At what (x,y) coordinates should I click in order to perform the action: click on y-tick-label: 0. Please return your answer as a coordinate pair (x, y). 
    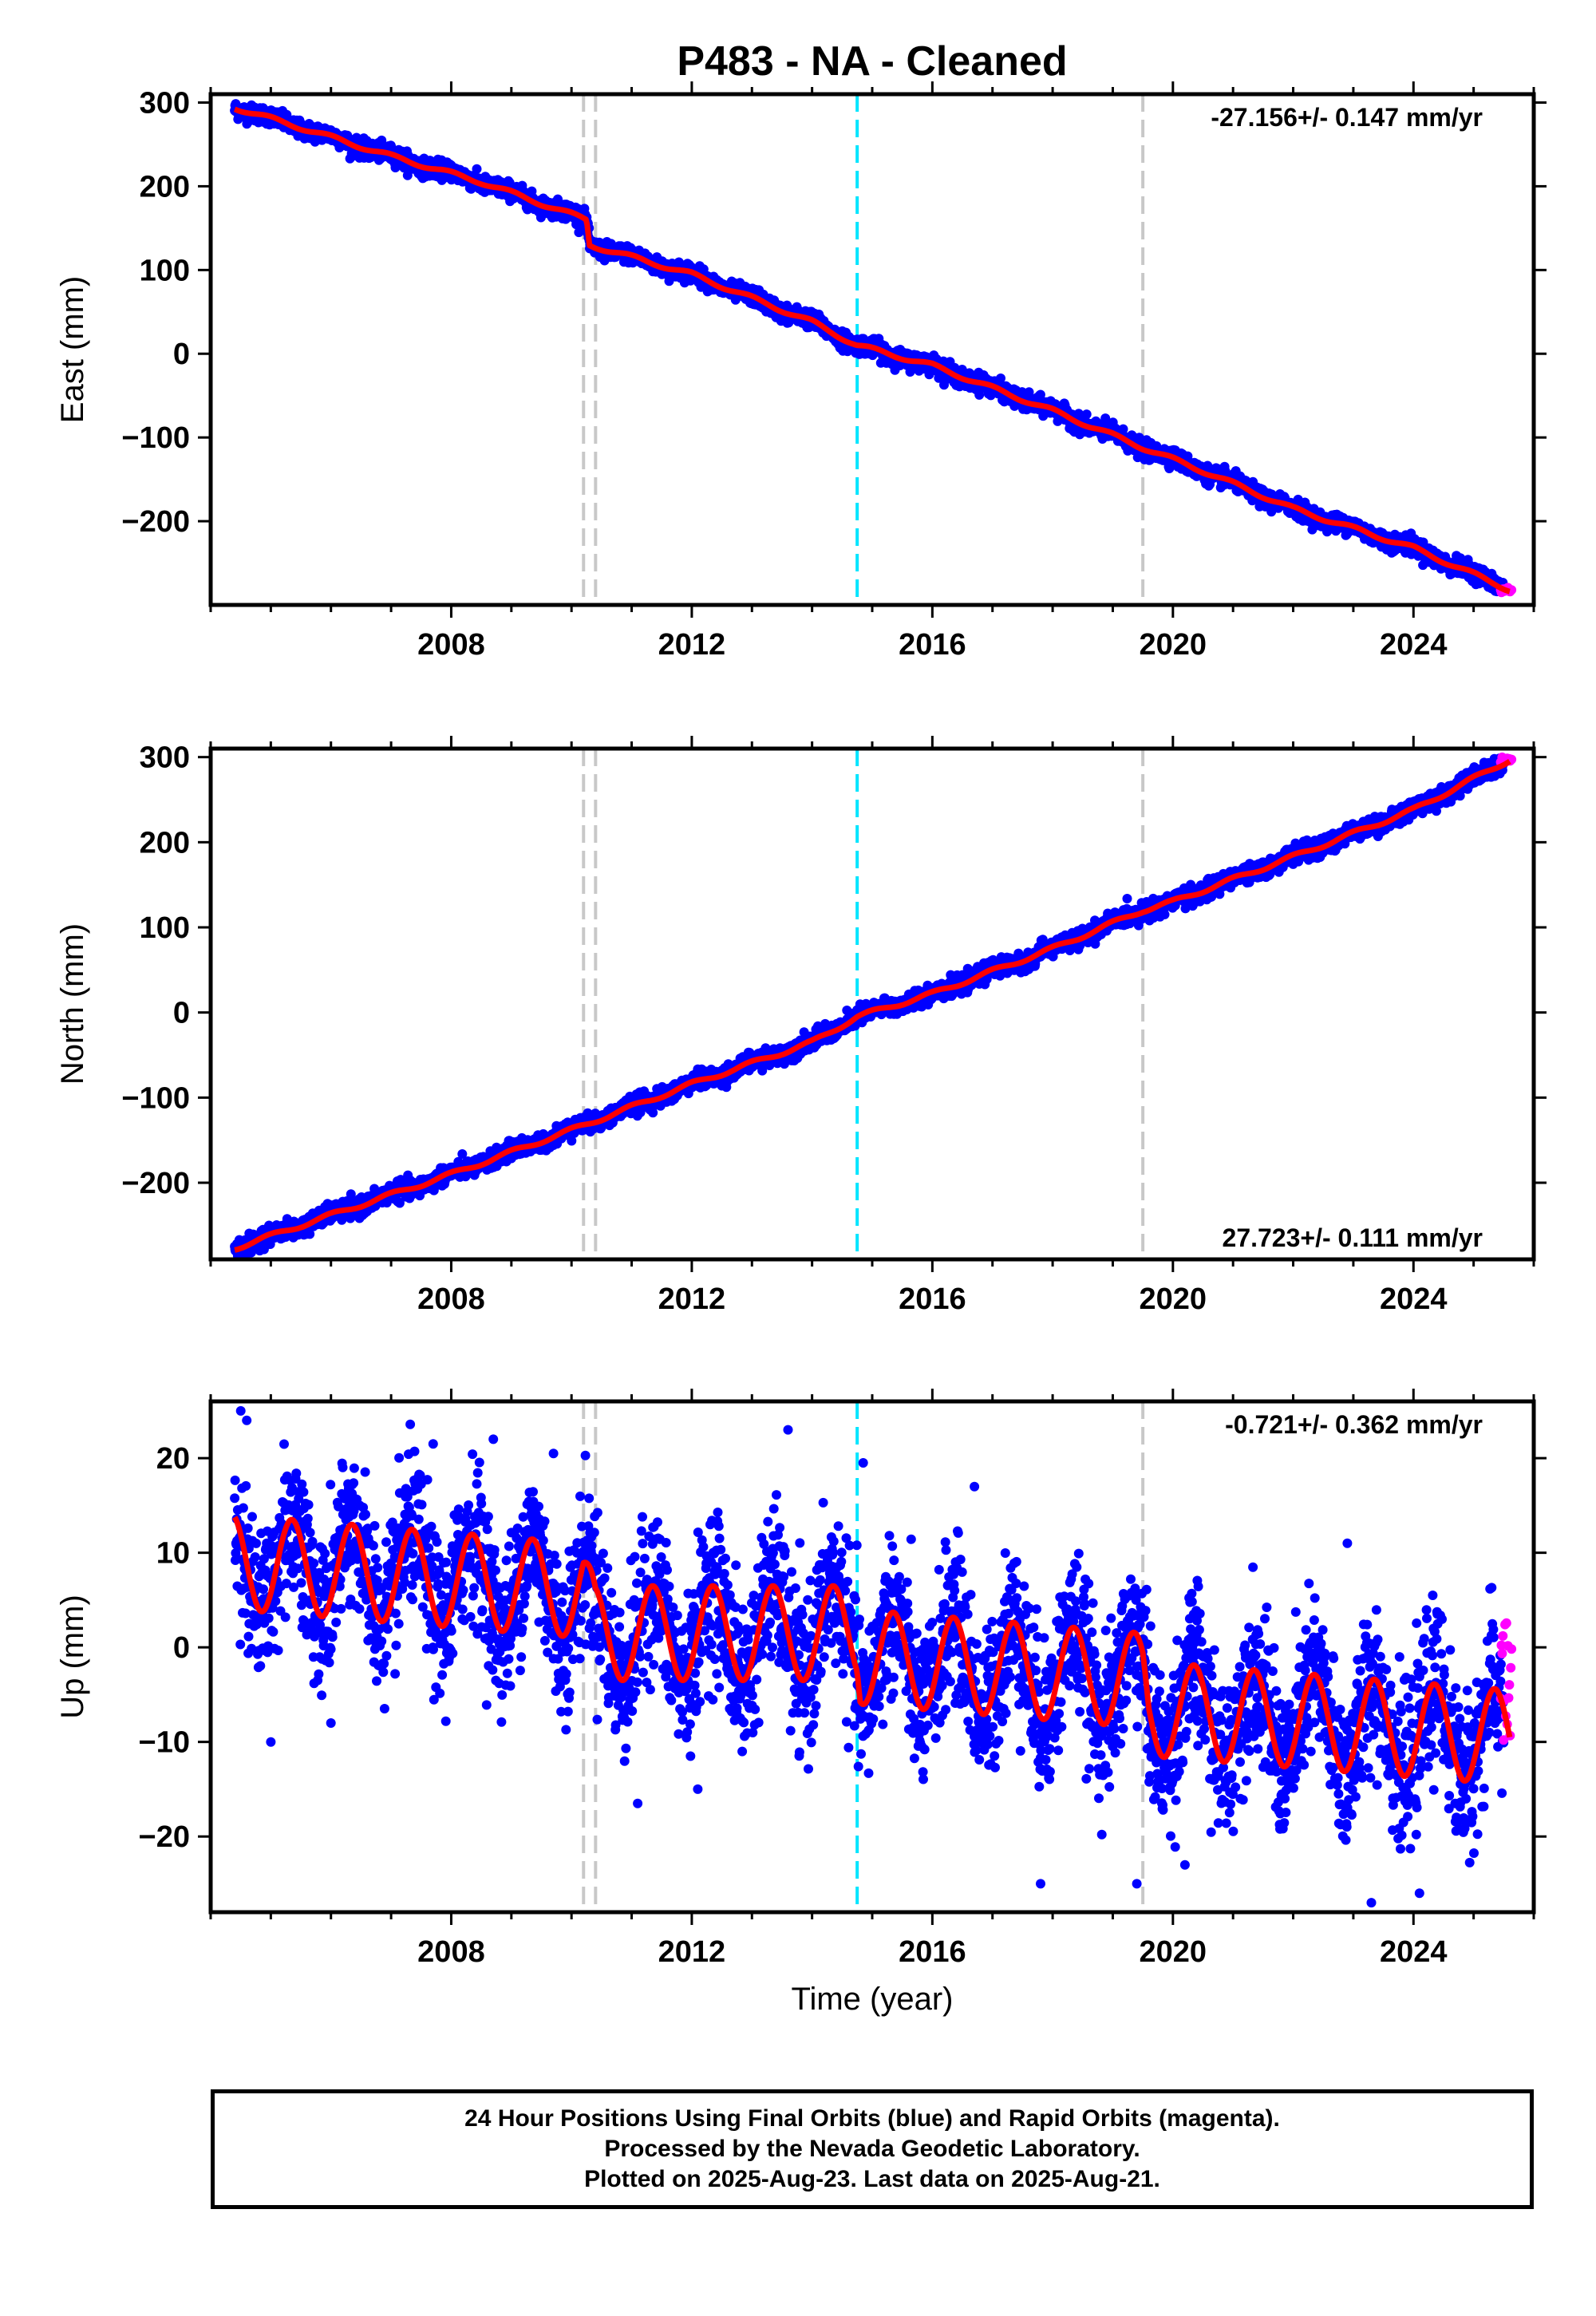
    Looking at the image, I should click on (181, 354).